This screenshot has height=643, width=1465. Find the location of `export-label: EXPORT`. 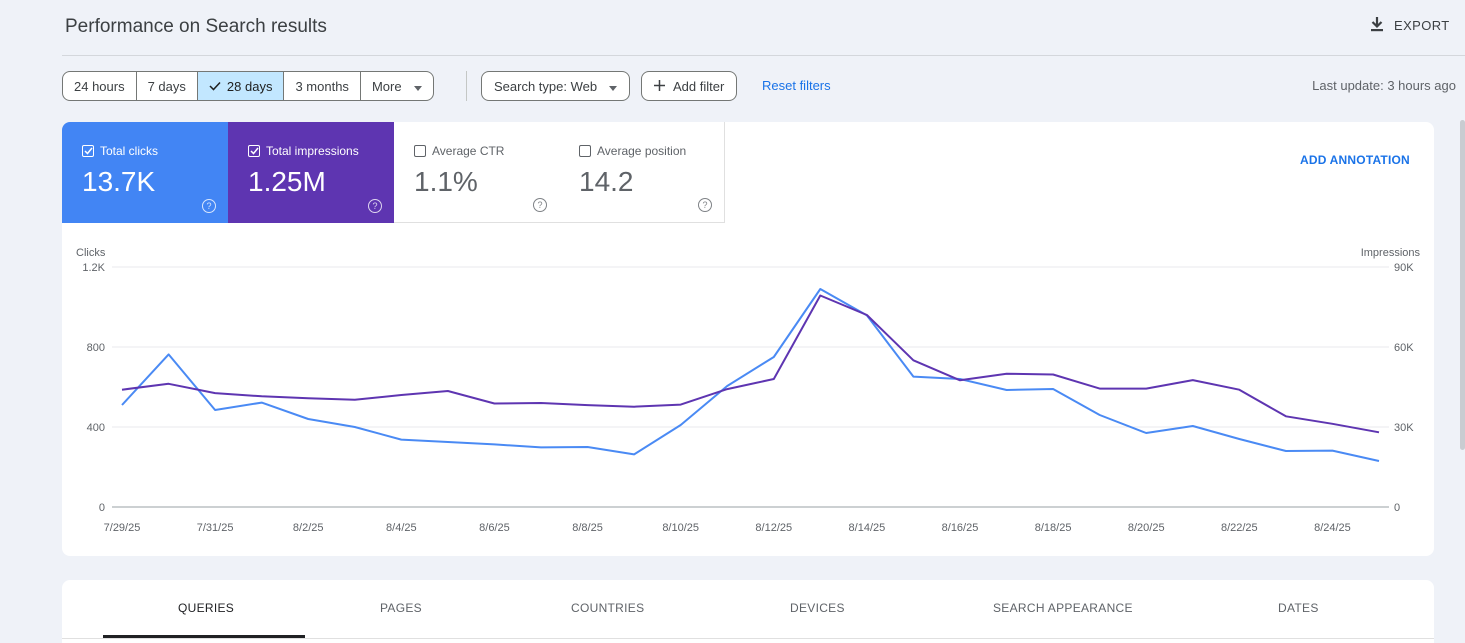

export-label: EXPORT is located at coordinates (1422, 25).